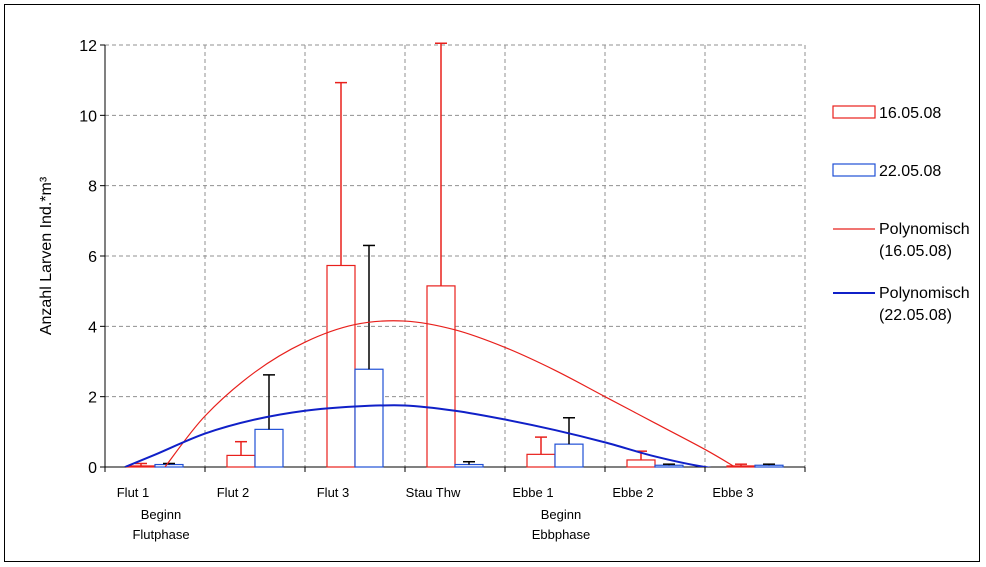 The height and width of the screenshot is (567, 986). I want to click on bar-16.05.08-Stau Thw, so click(441, 376).